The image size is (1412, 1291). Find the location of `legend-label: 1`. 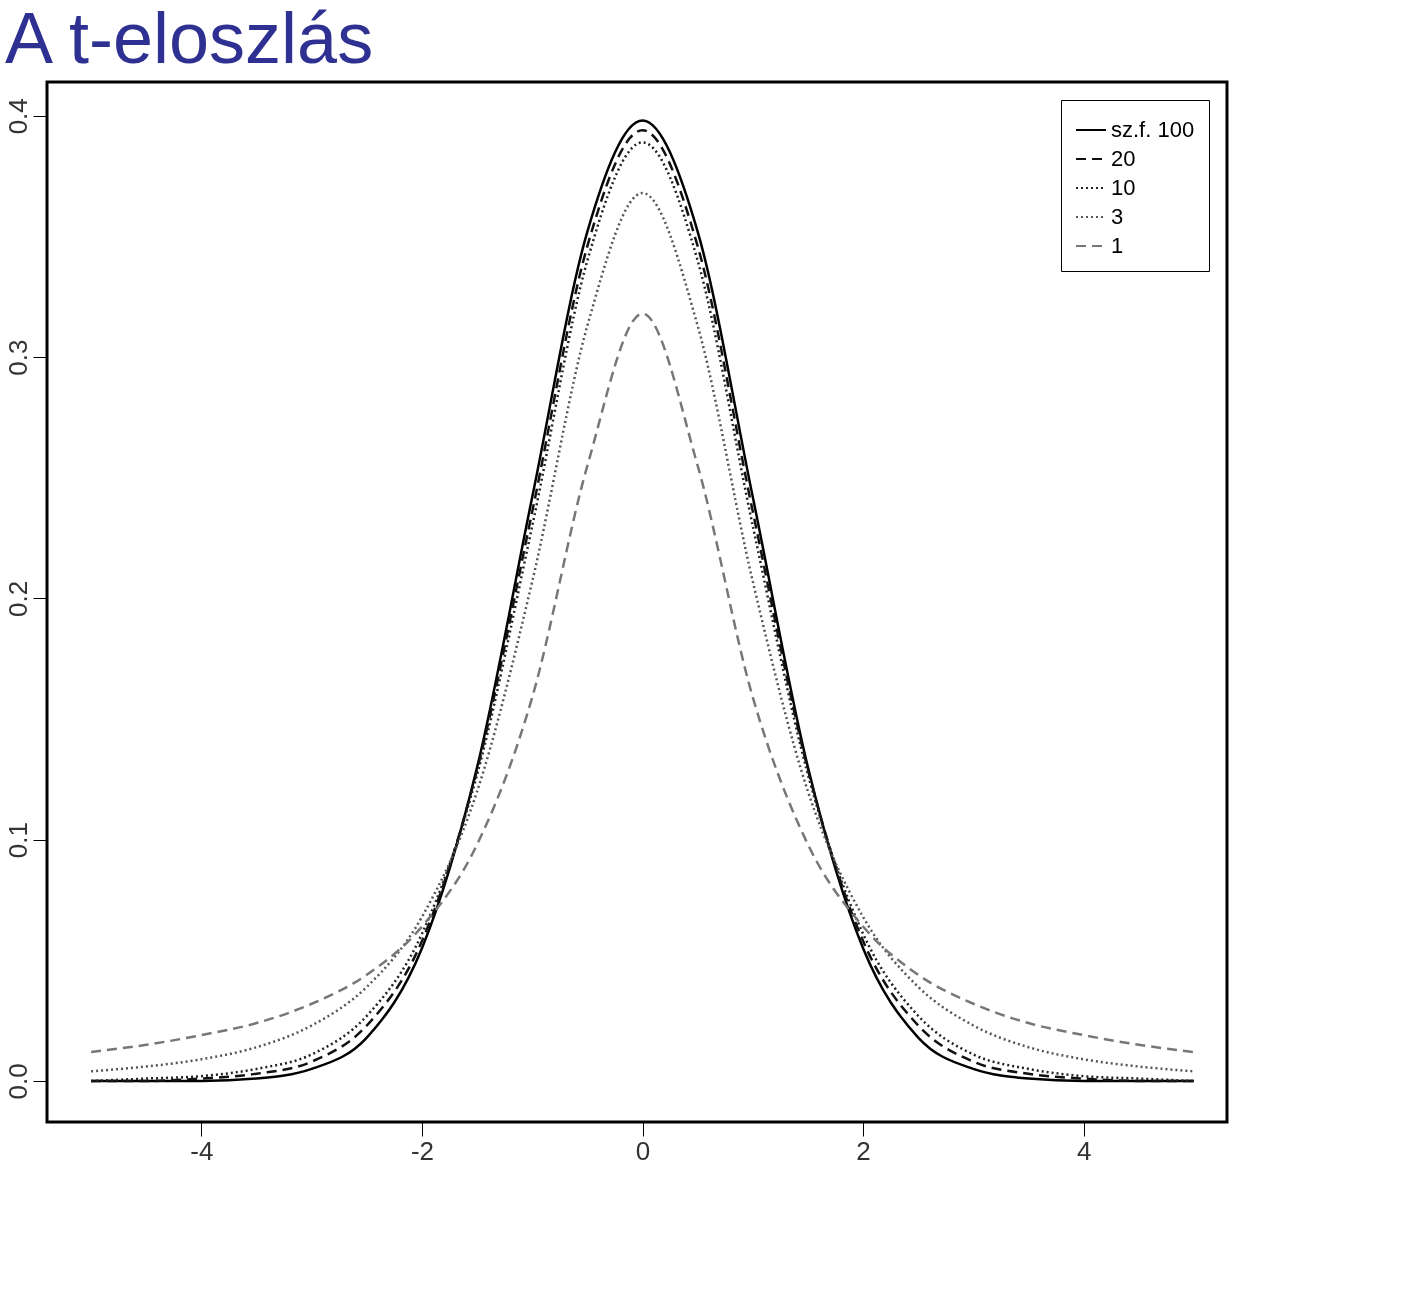

legend-label: 1 is located at coordinates (1117, 245).